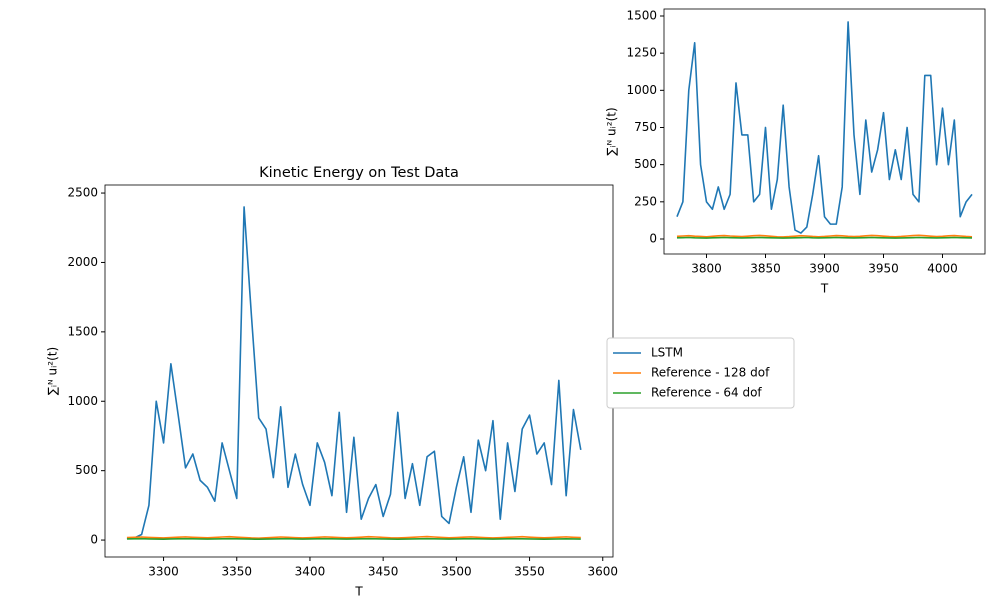  What do you see at coordinates (706, 393) in the screenshot?
I see `legend-label: Reference - 64 dof` at bounding box center [706, 393].